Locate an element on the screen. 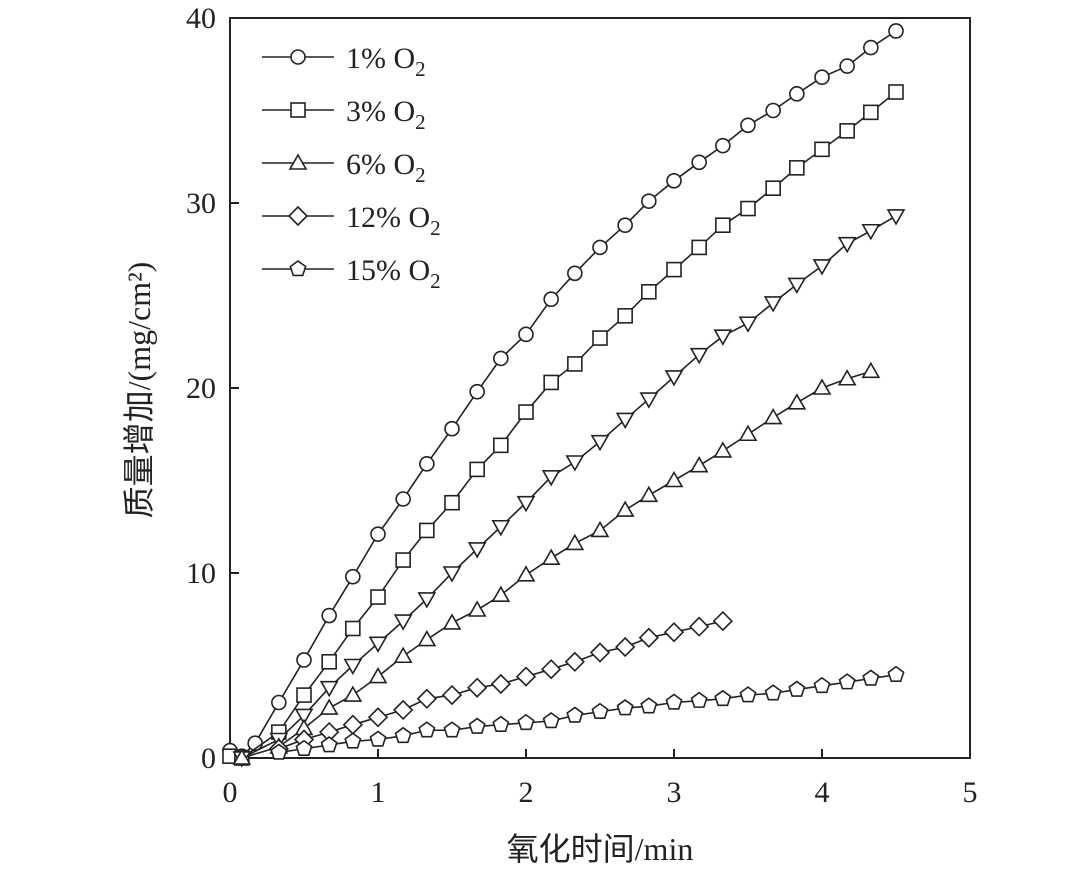  x-tick-label: 3 is located at coordinates (674, 792).